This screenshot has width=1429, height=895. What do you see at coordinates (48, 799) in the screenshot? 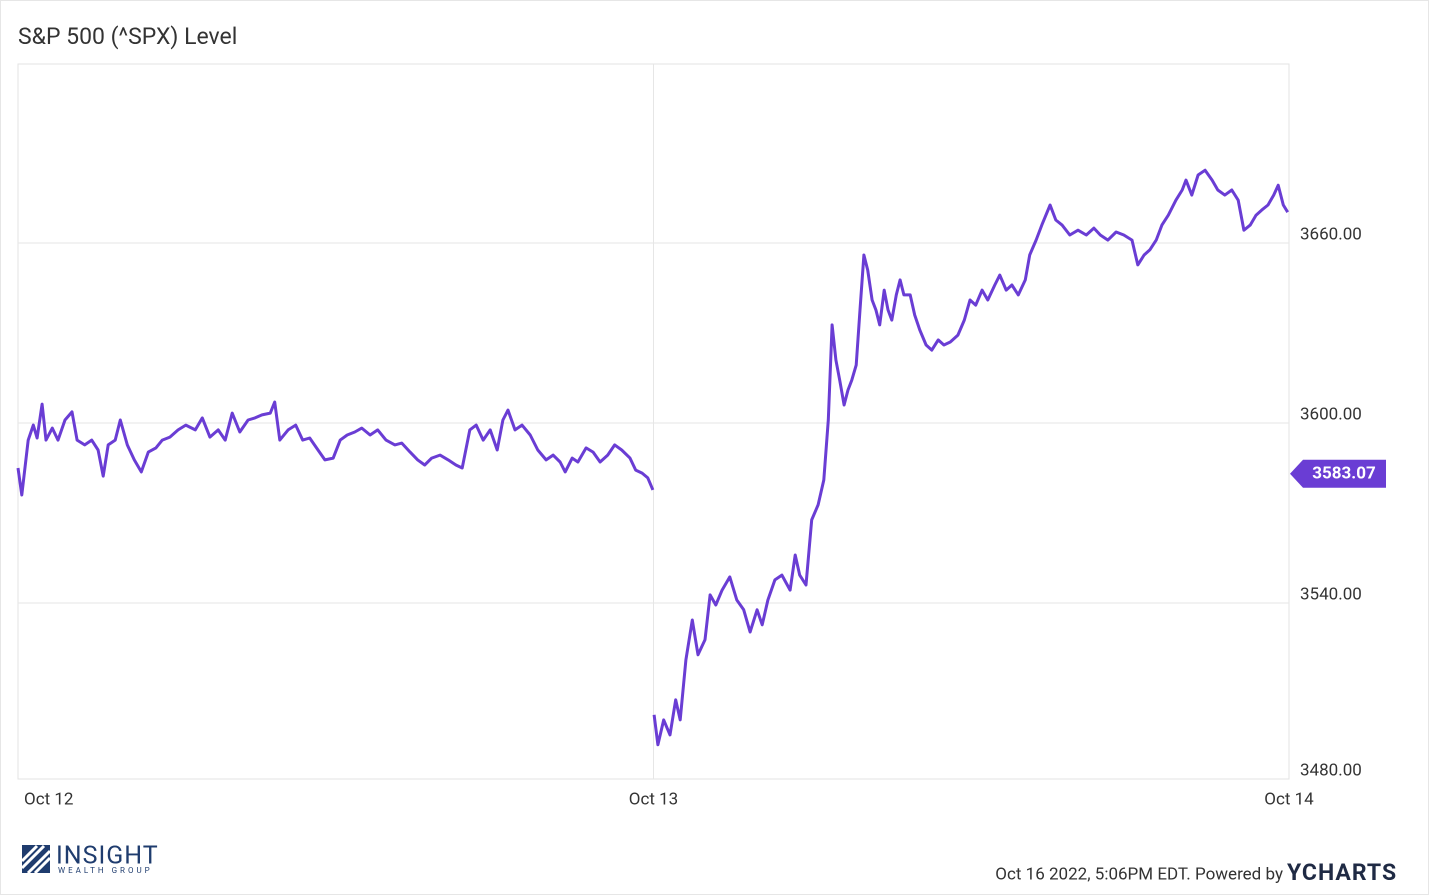
I see `x-tick-label: Oct 12` at bounding box center [48, 799].